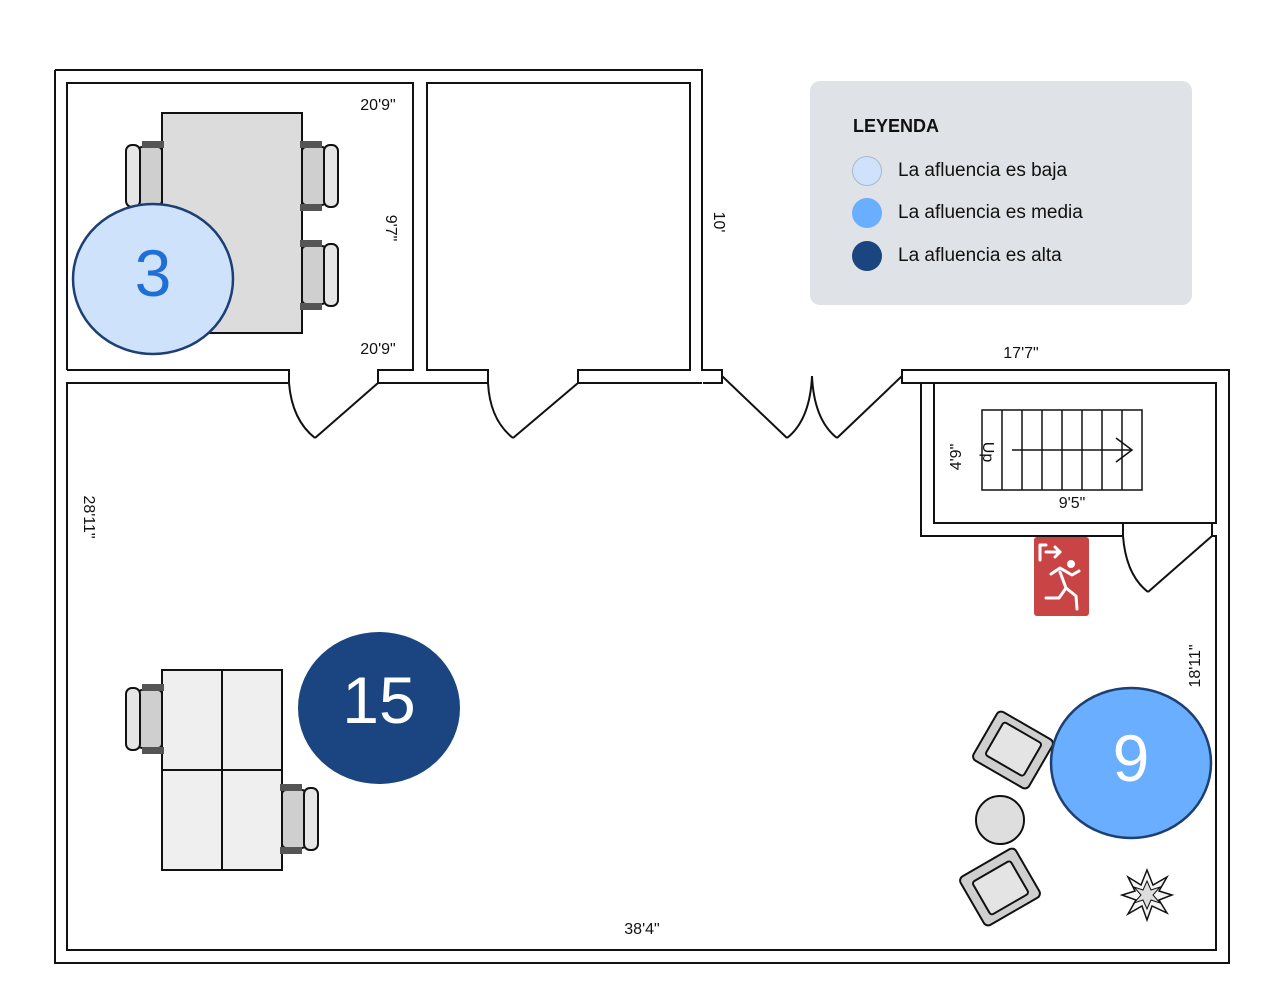 The image size is (1284, 1003). What do you see at coordinates (990, 212) in the screenshot?
I see `legend-label-medium: La afluencia es media` at bounding box center [990, 212].